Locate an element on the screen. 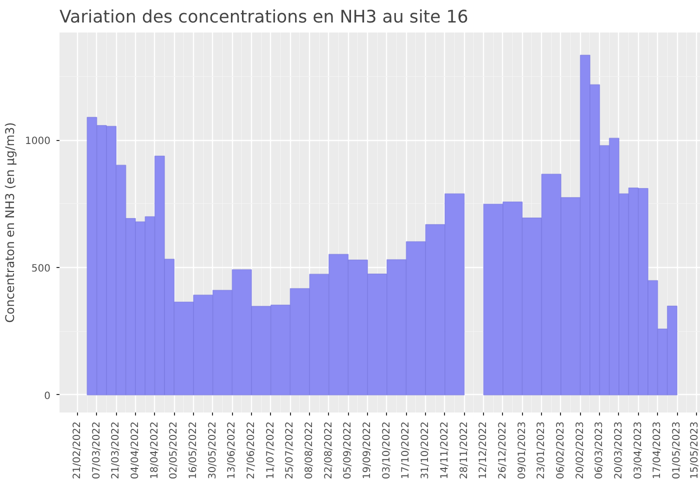 The height and width of the screenshot is (482, 700). x-tick-label: 17/10/2022 is located at coordinates (406, 450).